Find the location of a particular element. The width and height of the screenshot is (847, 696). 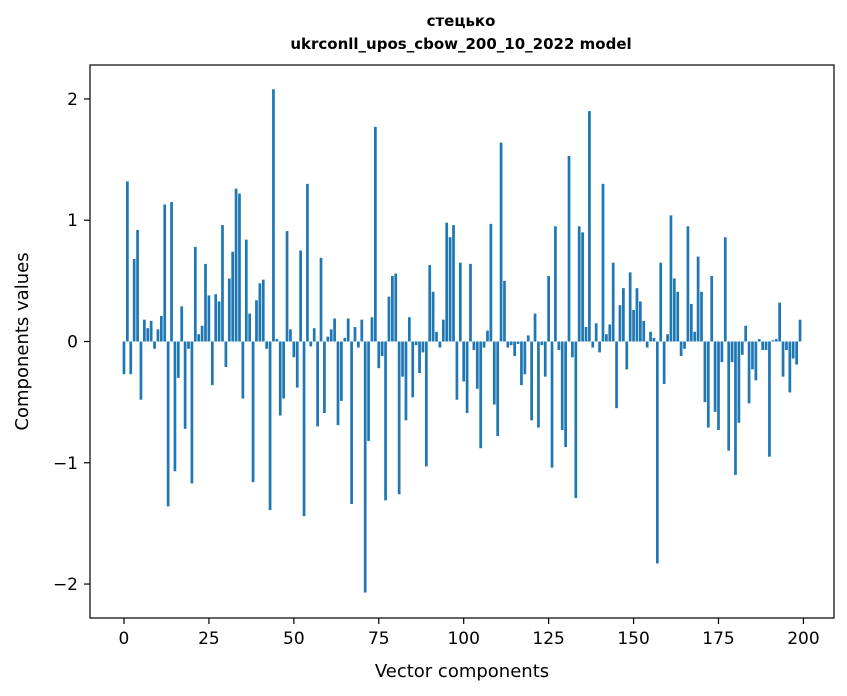

y-tick-label: −2 is located at coordinates (65, 585).